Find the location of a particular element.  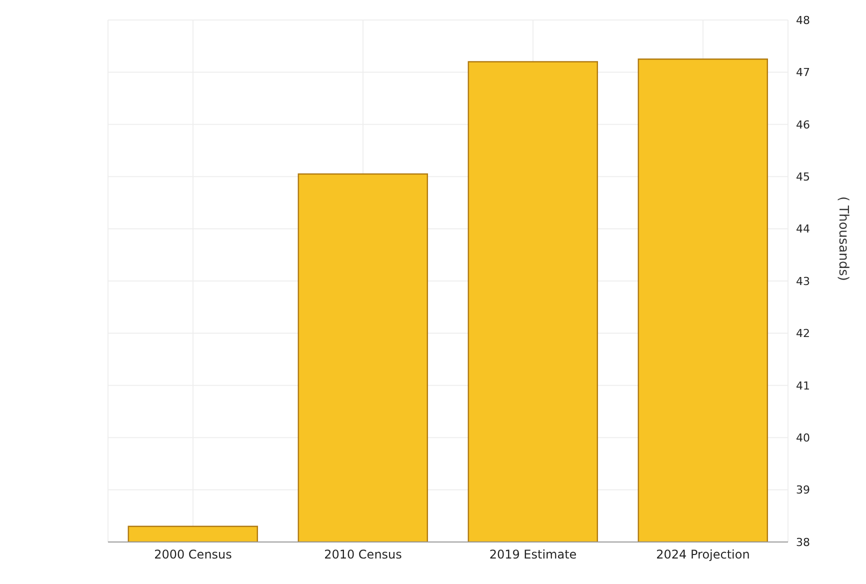

y-tick-label: 47 is located at coordinates (803, 73).